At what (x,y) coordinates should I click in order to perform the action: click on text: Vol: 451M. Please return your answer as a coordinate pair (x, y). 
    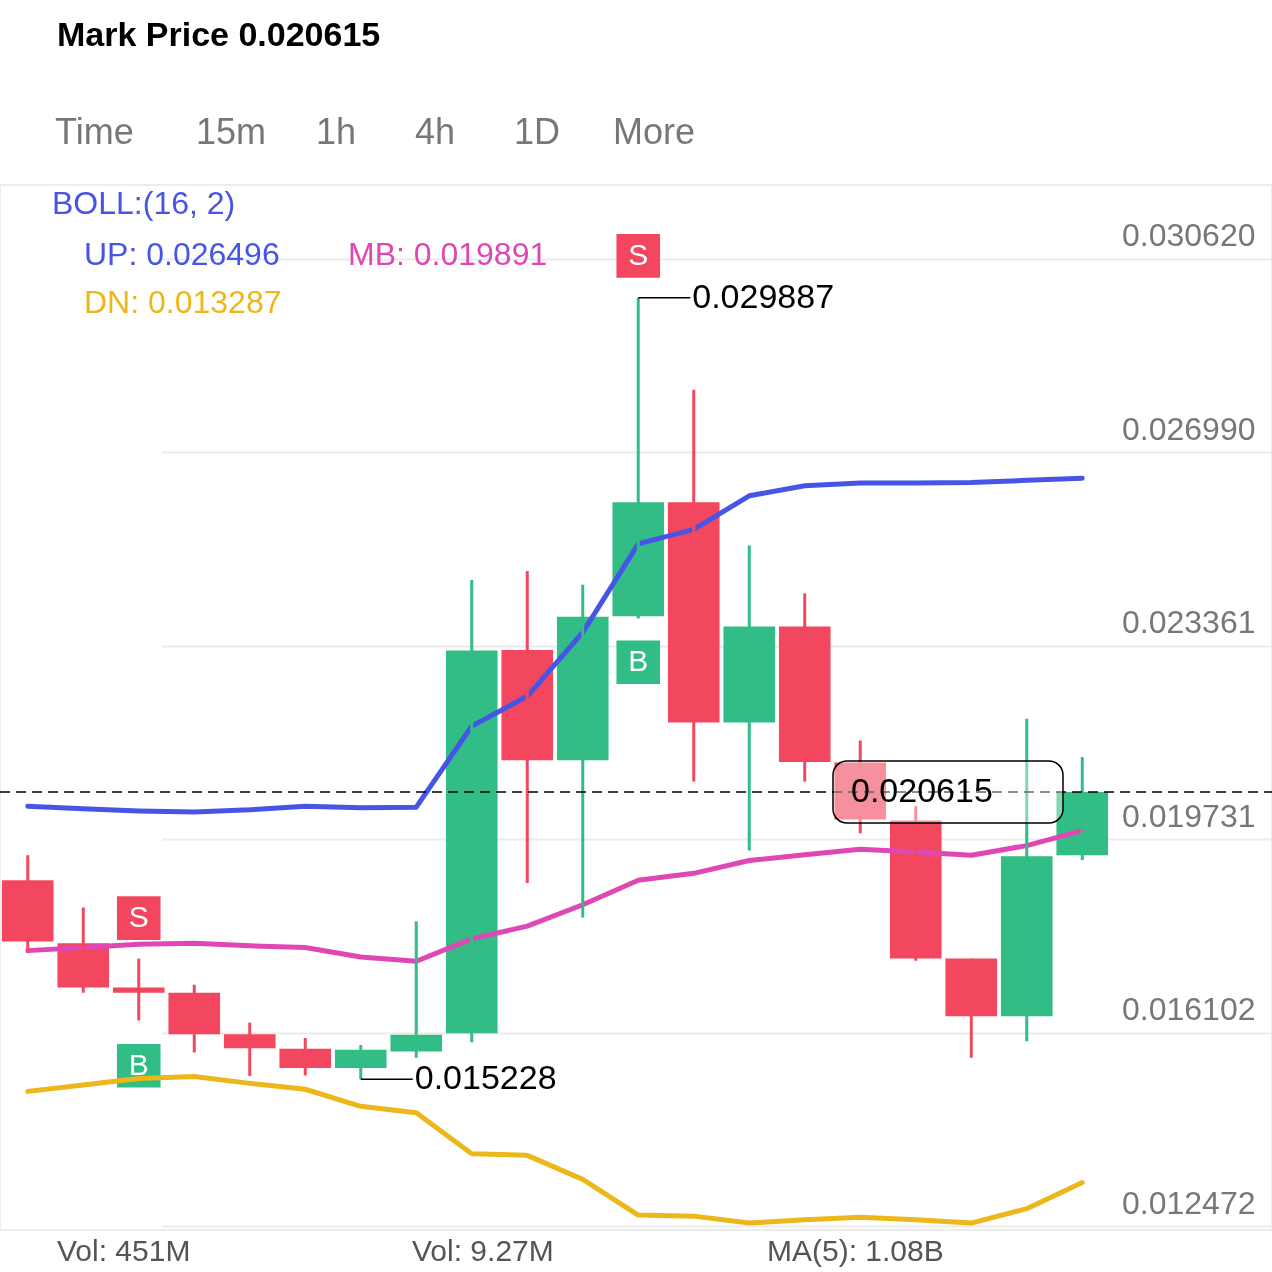
    Looking at the image, I should click on (124, 1250).